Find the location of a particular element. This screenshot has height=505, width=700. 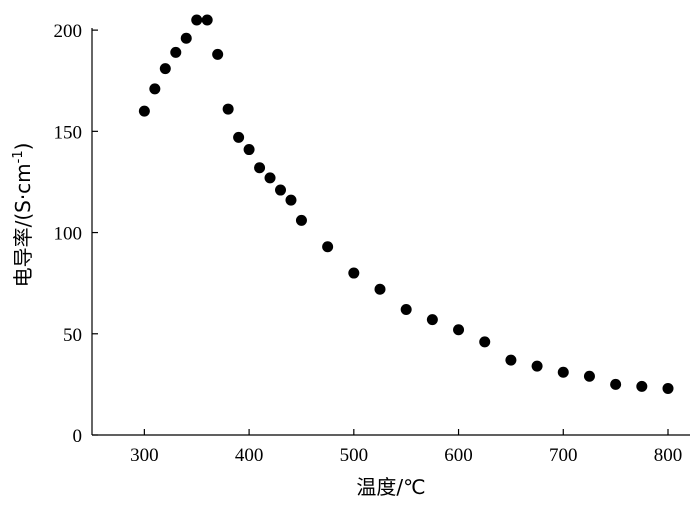

x-tick-label: 300 is located at coordinates (144, 455).